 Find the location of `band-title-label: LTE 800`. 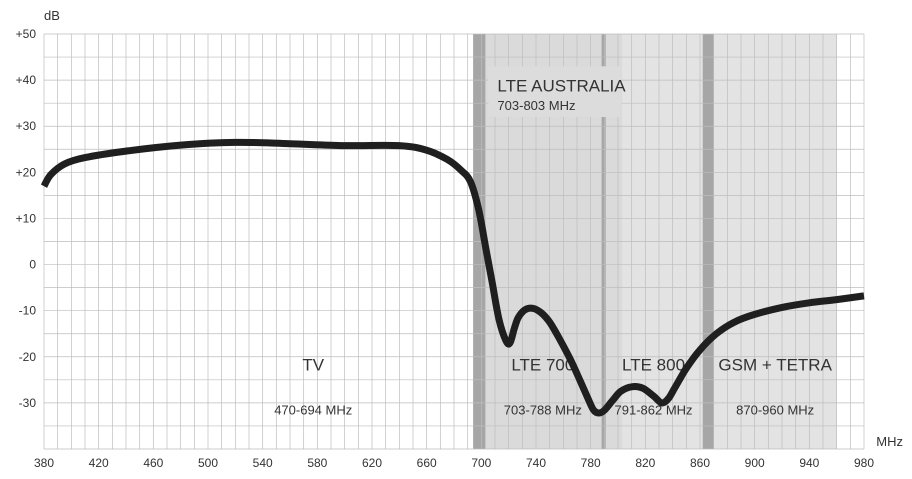

band-title-label: LTE 800 is located at coordinates (653, 365).